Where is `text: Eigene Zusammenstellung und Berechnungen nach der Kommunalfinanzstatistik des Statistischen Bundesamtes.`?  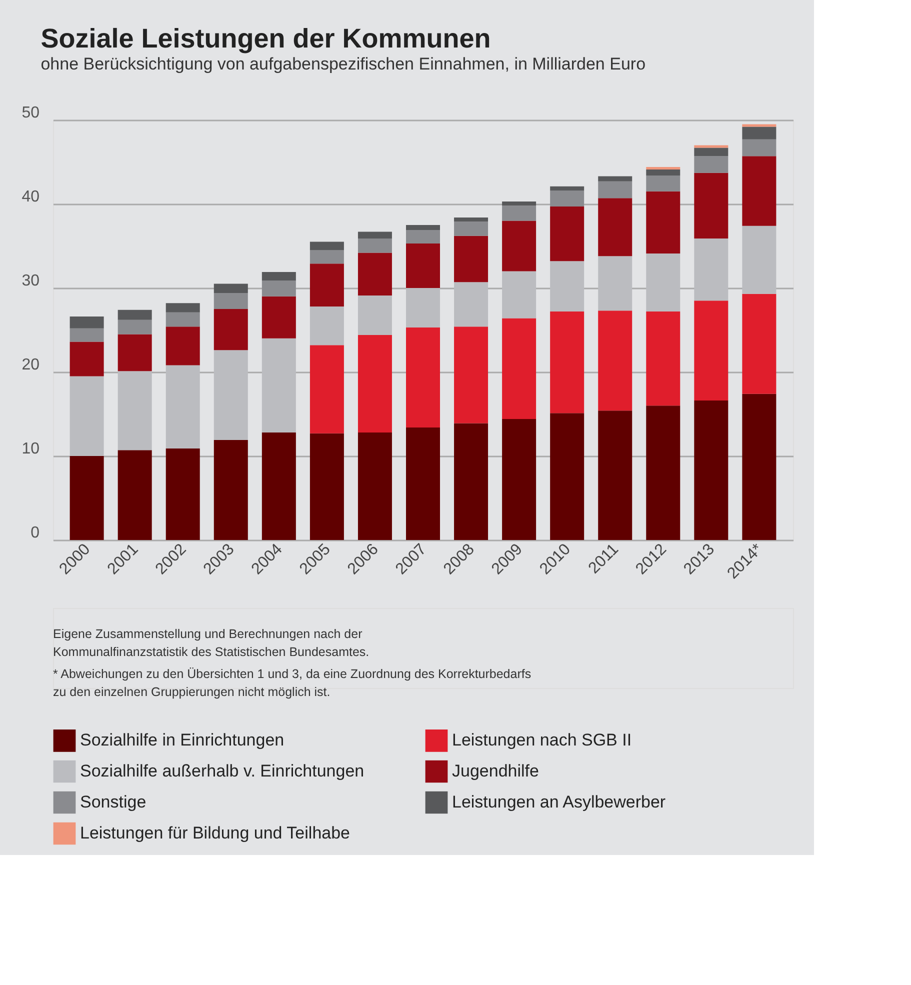
text: Eigene Zusammenstellung und Berechnungen nach der Kommunalfinanzstatistik des Statistischen Bundesamtes. is located at coordinates (211, 643).